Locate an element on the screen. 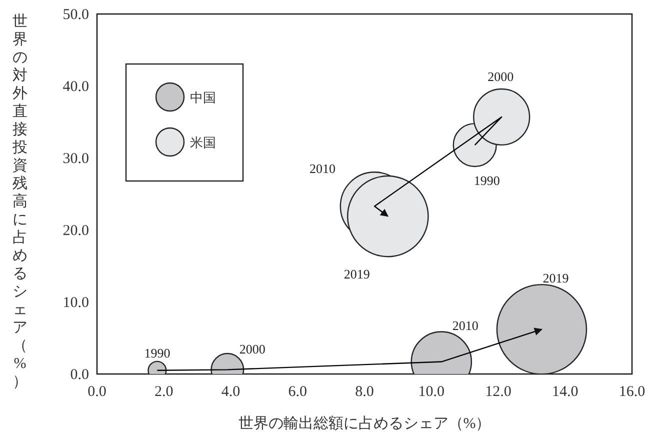  legend-label: 米国 is located at coordinates (203, 142).